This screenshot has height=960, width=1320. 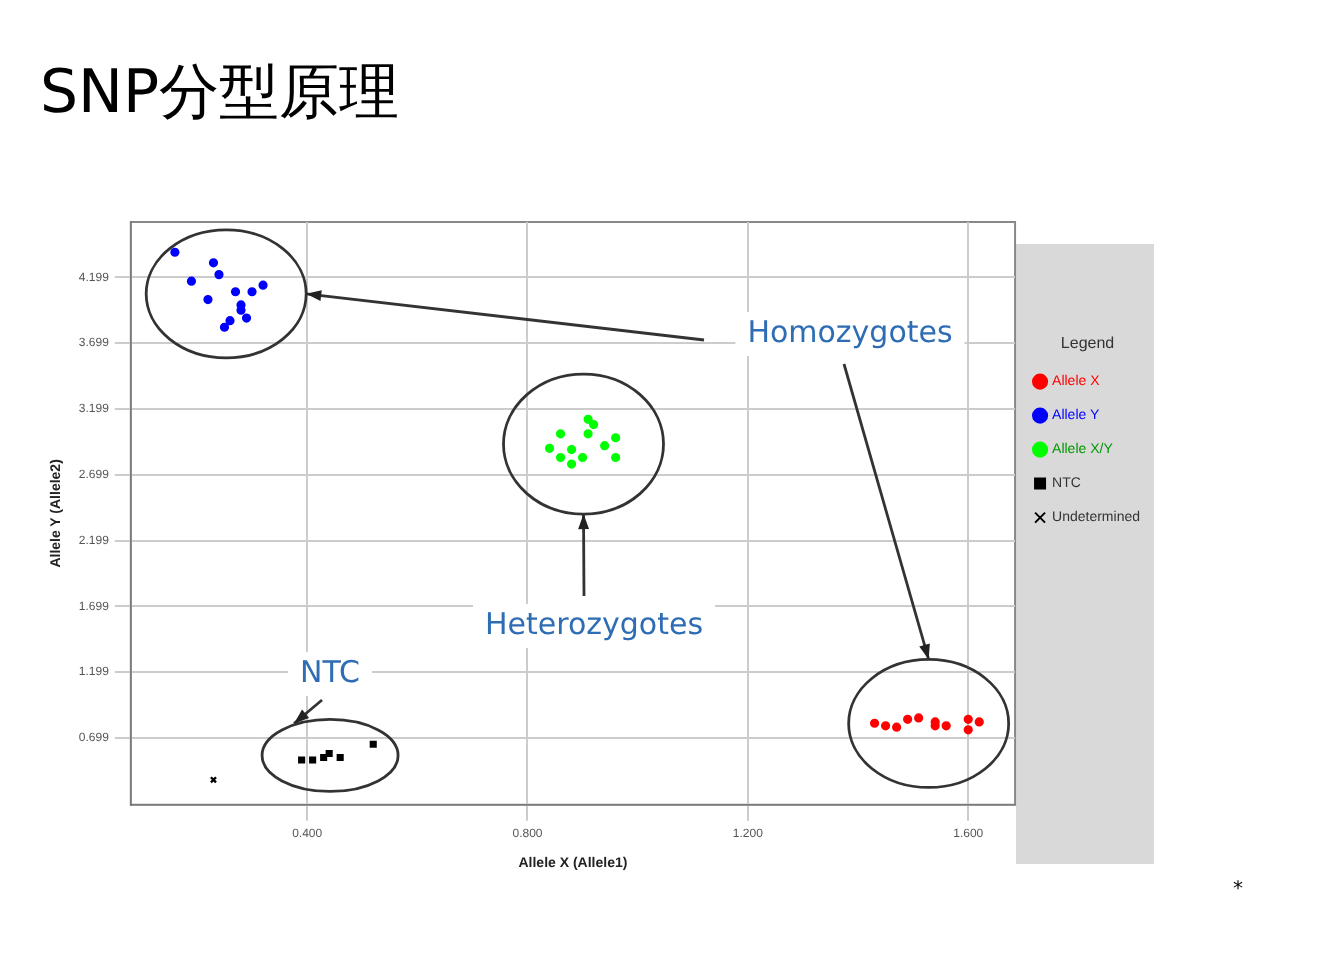 I want to click on annotation: NTC, so click(x=330, y=671).